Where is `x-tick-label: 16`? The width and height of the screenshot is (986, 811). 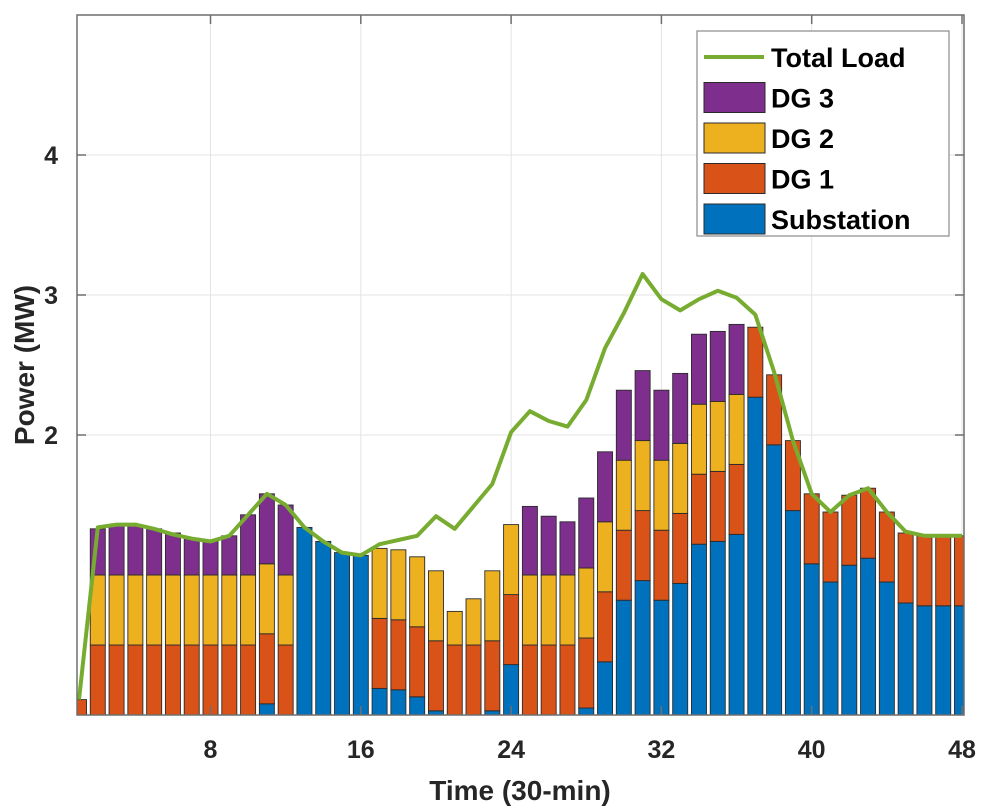
x-tick-label: 16 is located at coordinates (361, 750).